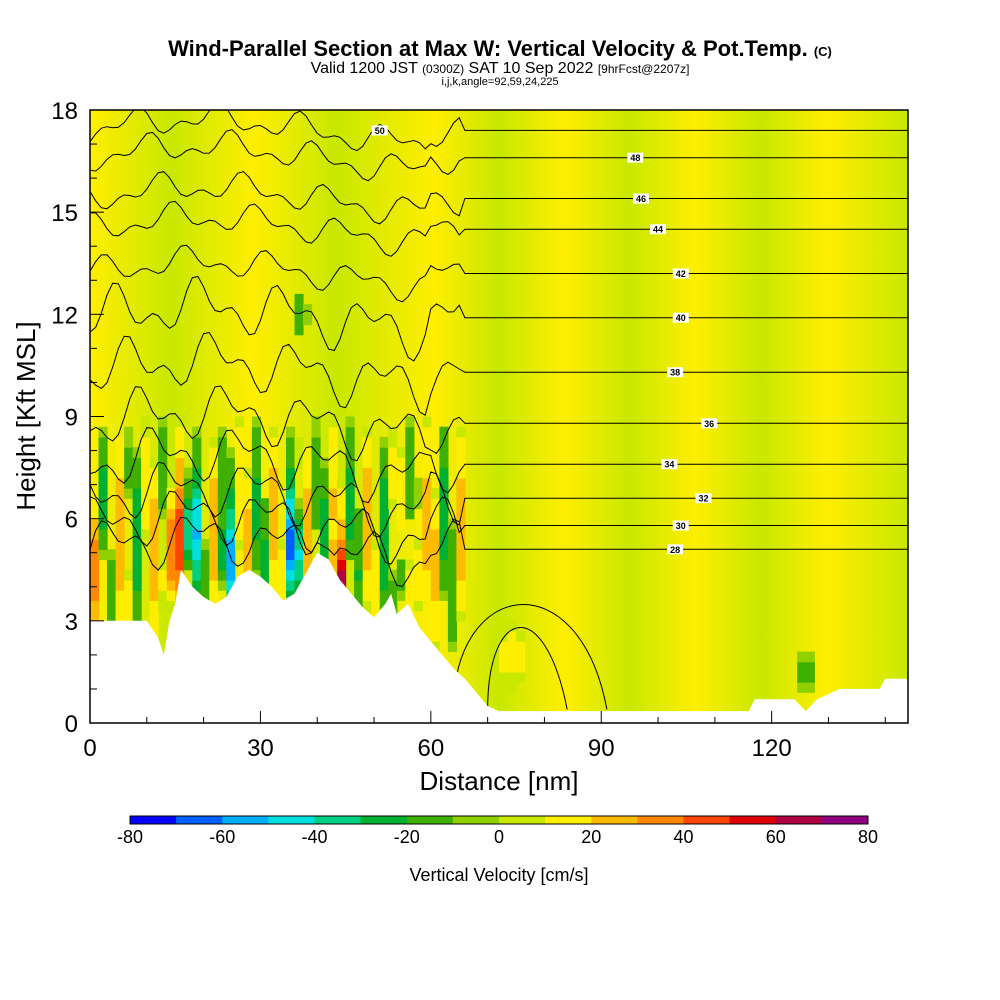 This screenshot has width=1000, height=1000. I want to click on y-tick-label: 12, so click(64, 315).